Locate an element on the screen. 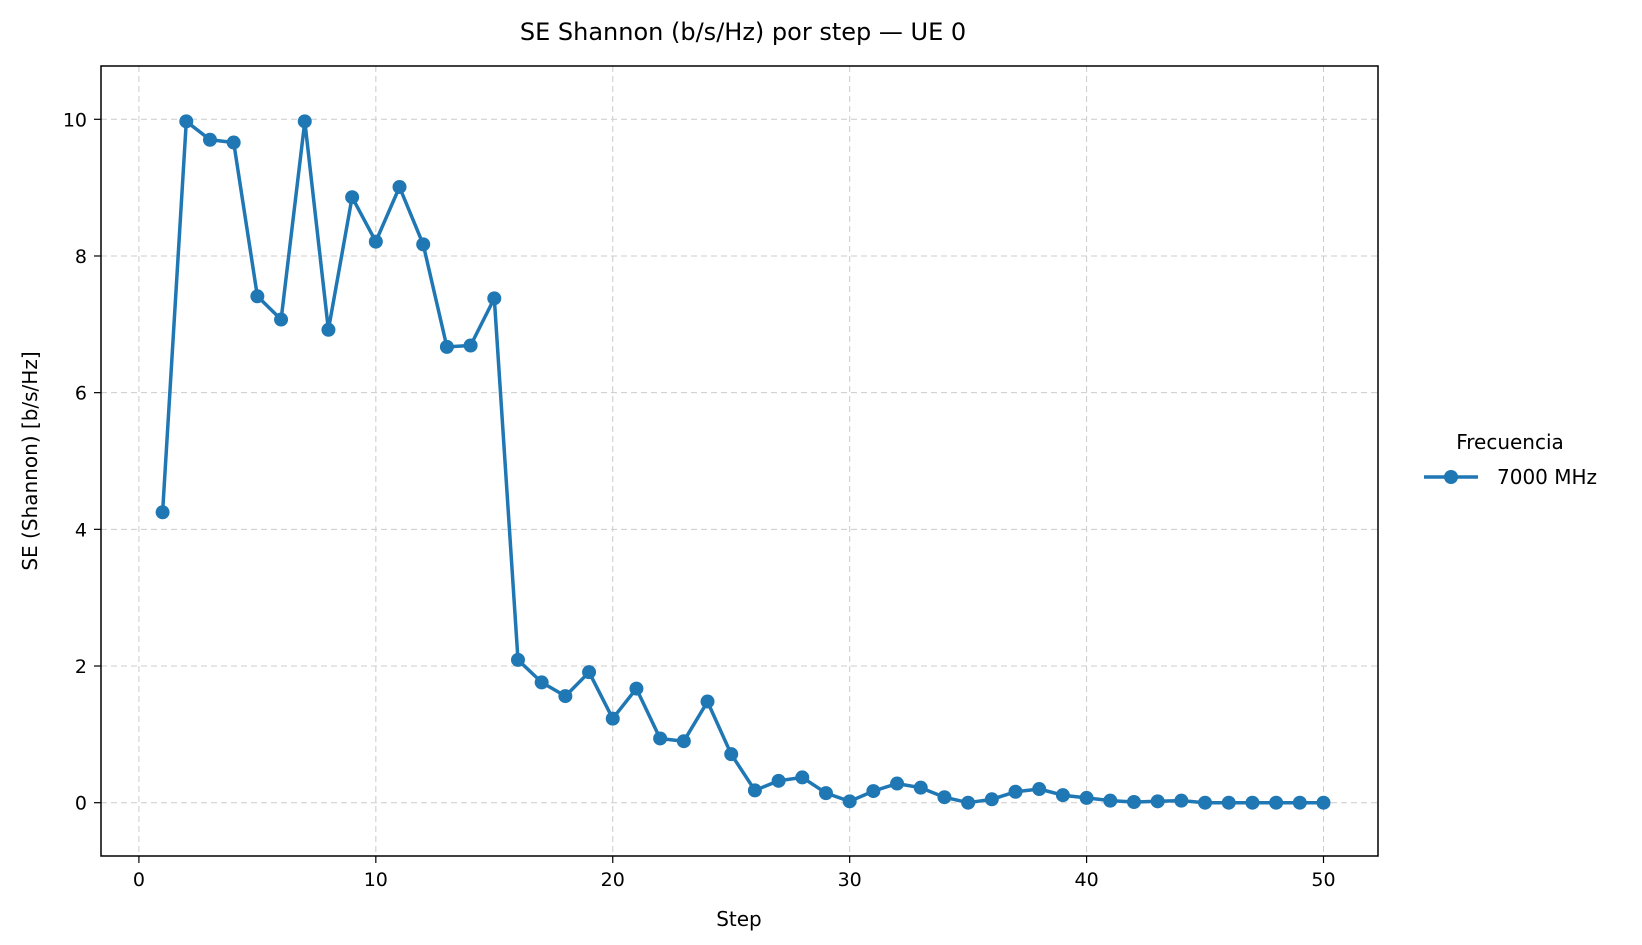 This screenshot has width=1642, height=945. legend: Frecuencia 7000 MHz is located at coordinates (1510, 459).